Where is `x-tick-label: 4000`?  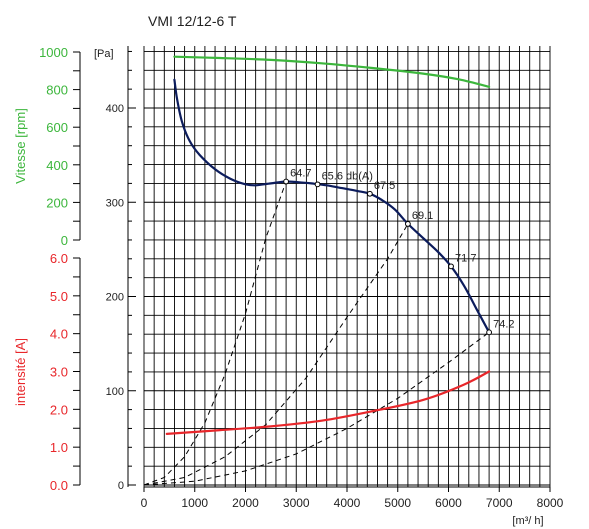
x-tick-label: 4000 is located at coordinates (347, 503).